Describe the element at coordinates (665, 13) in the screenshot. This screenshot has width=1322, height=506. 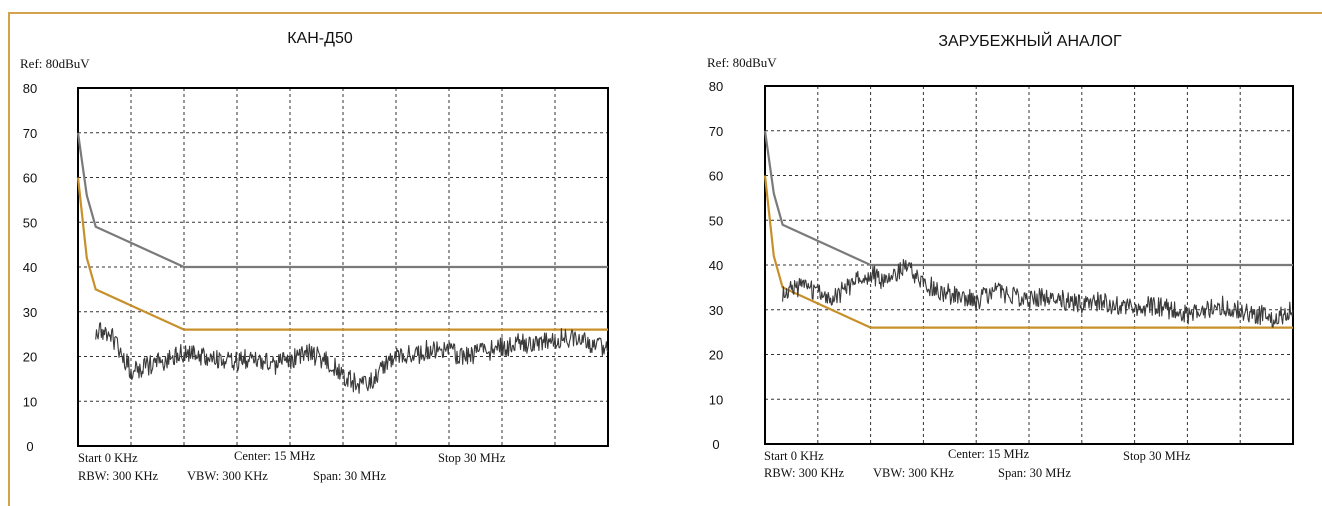
I see `frame-top-border` at that location.